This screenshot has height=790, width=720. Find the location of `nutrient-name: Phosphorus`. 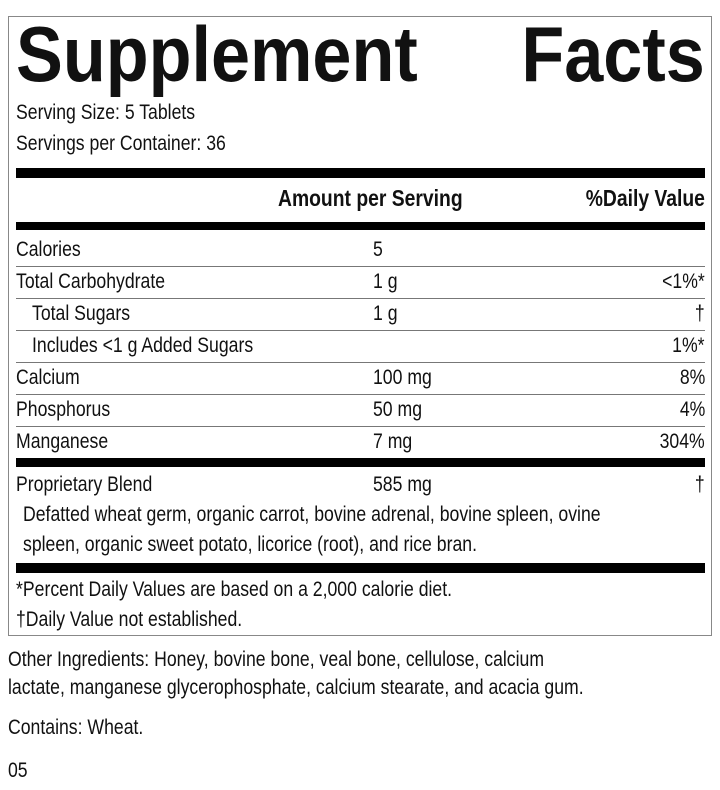

nutrient-name: Phosphorus is located at coordinates (63, 409).